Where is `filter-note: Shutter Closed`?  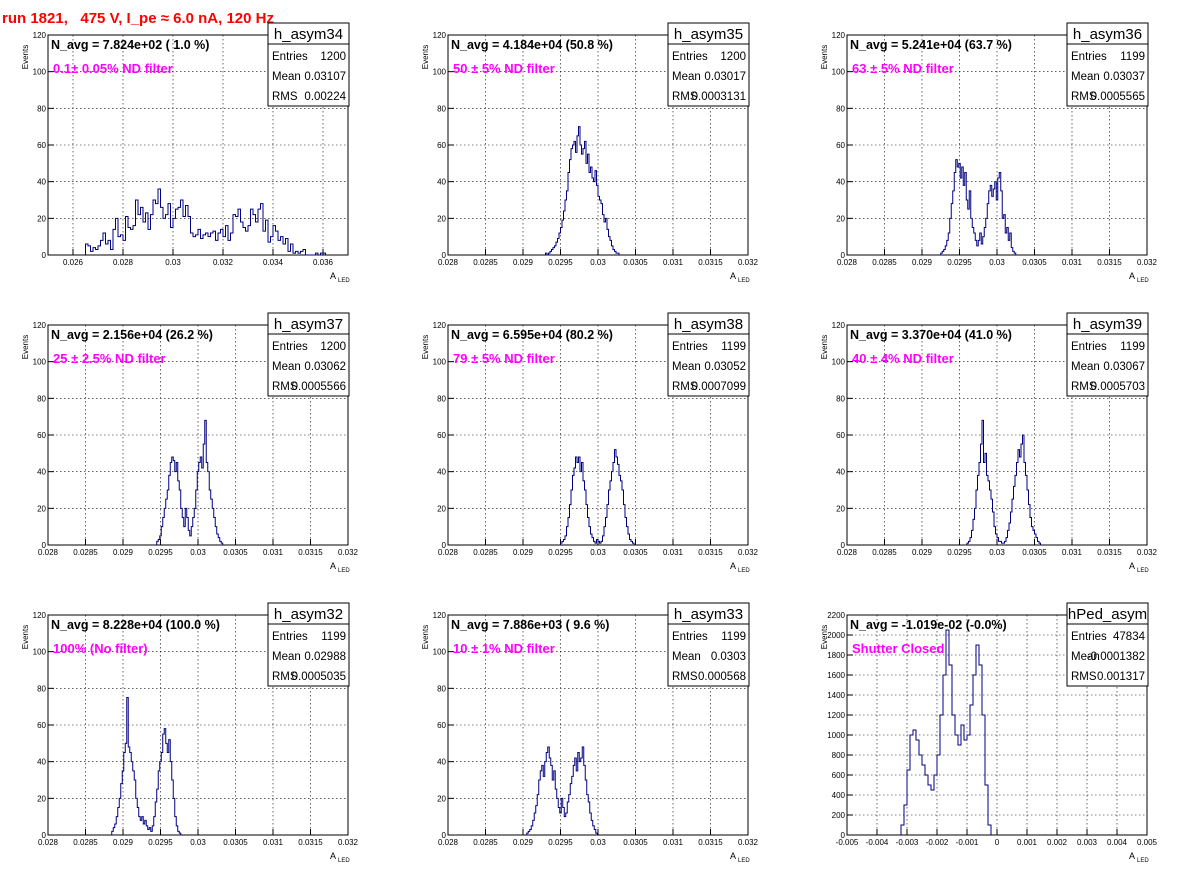 filter-note: Shutter Closed is located at coordinates (898, 648).